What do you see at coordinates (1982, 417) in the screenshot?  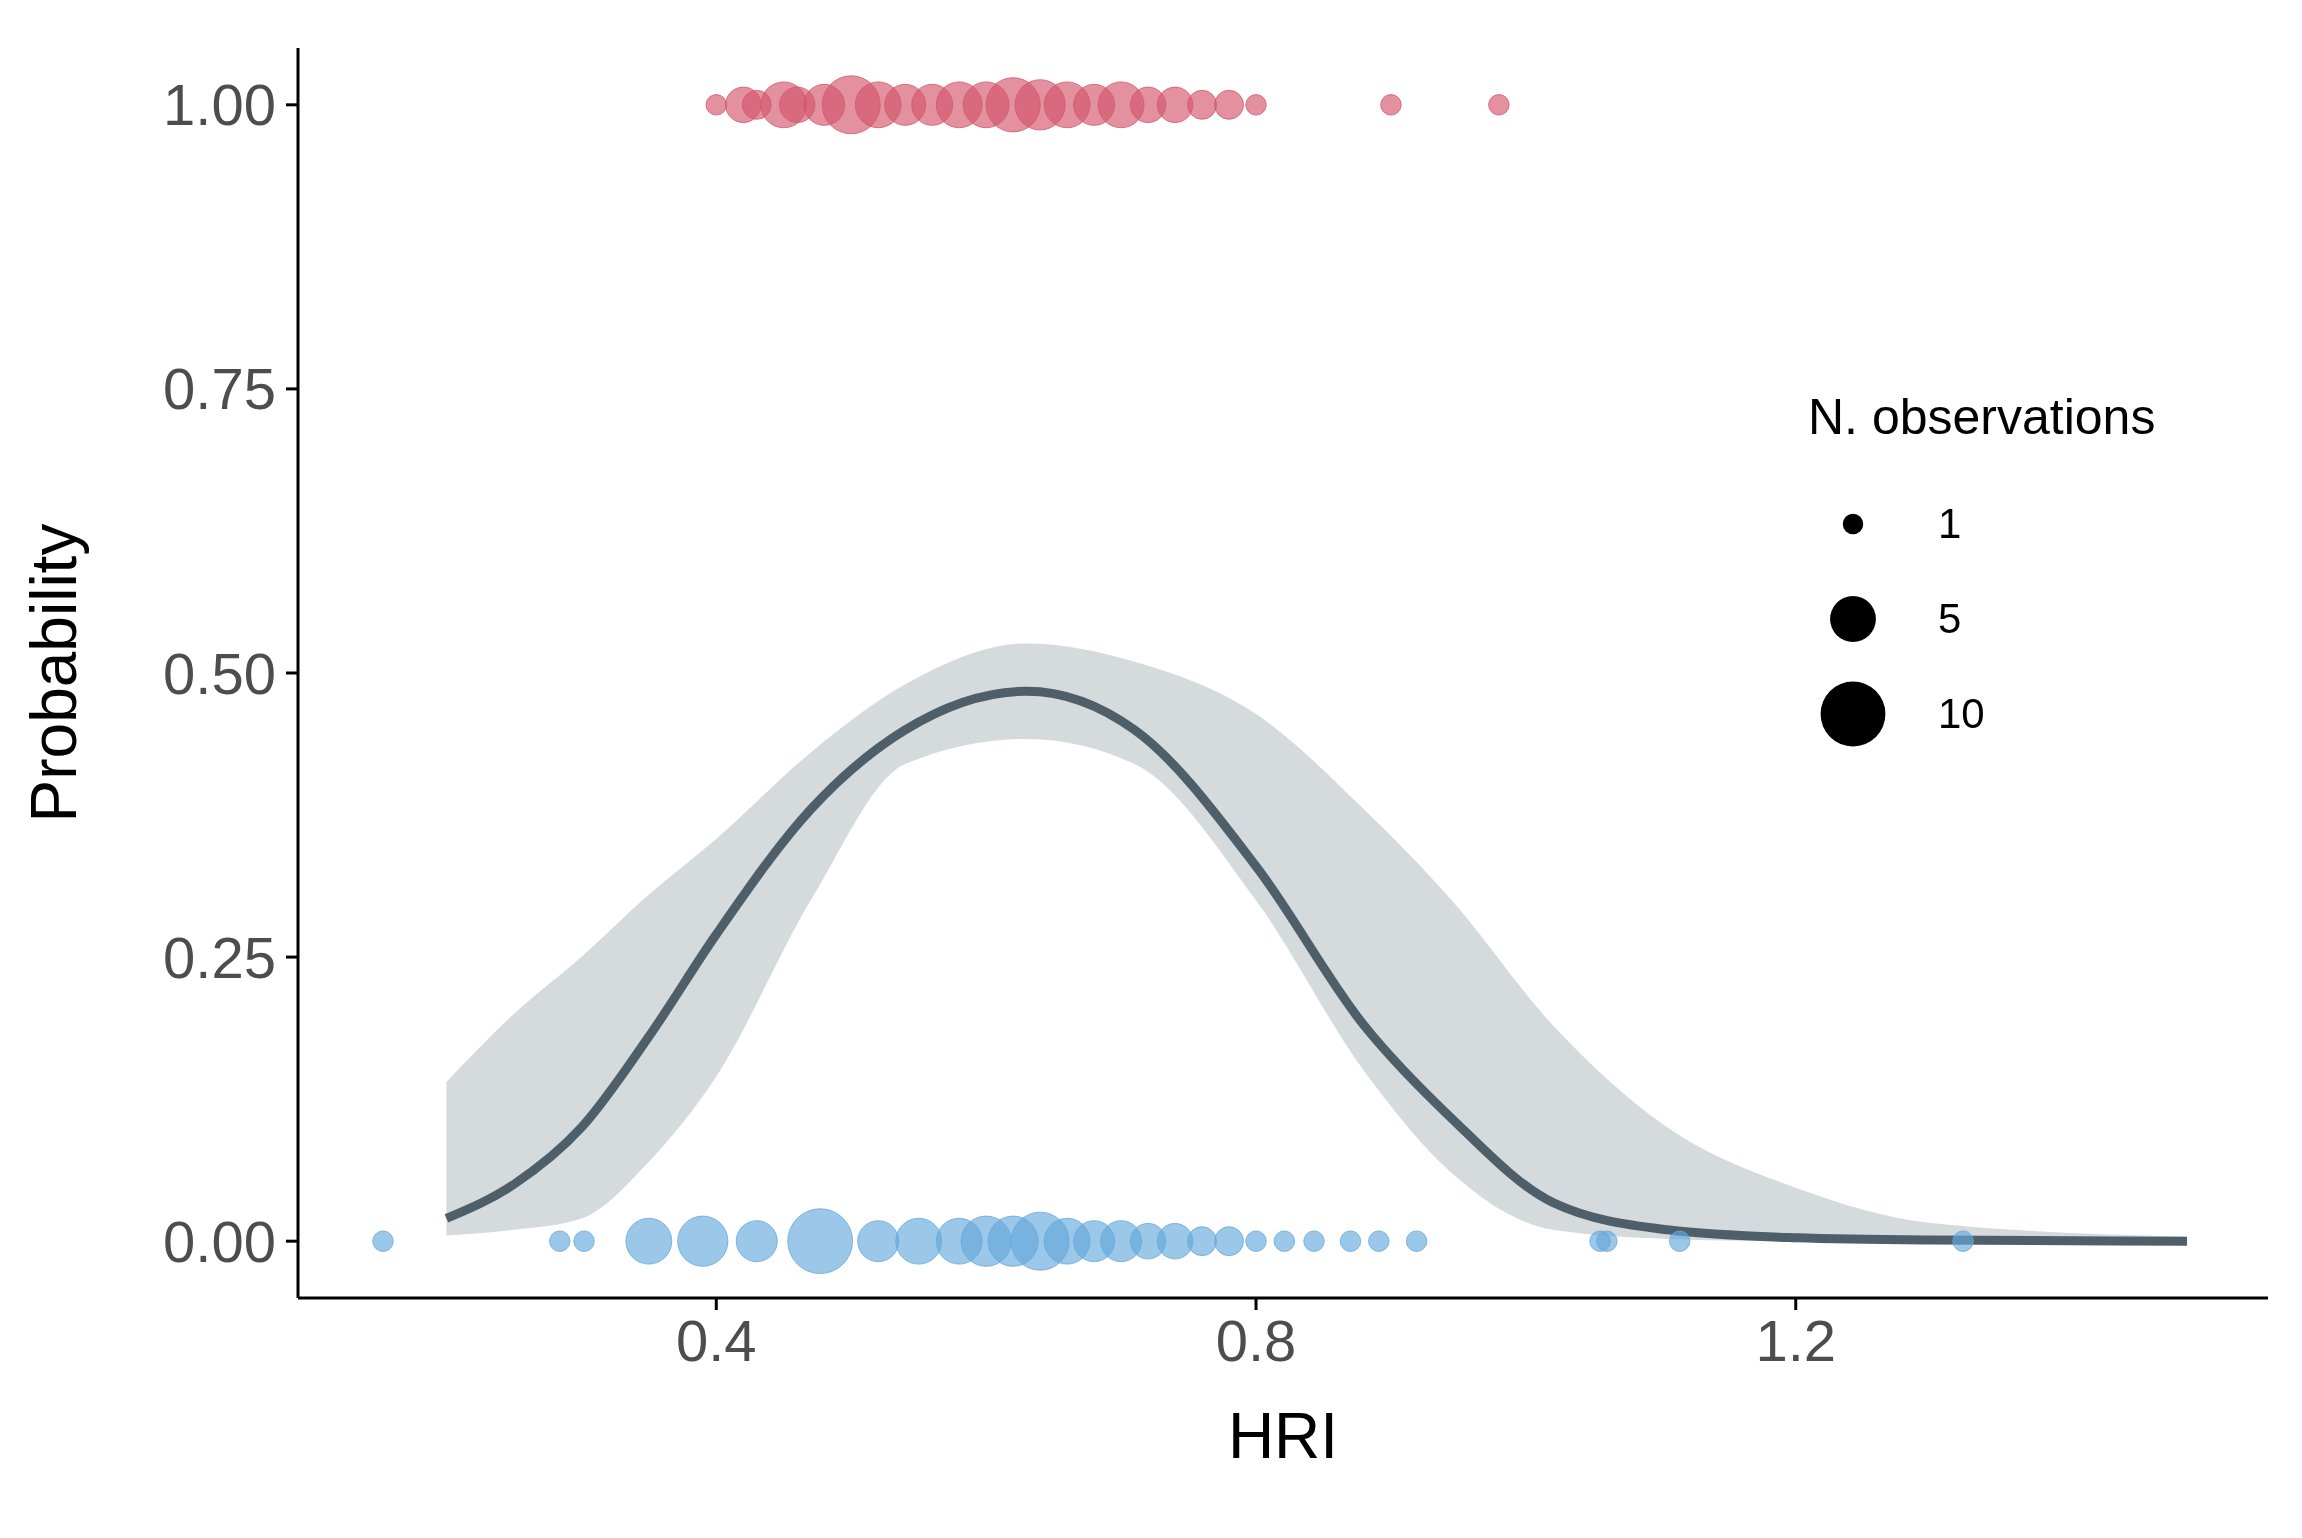 I see `legend-title: N. observations` at bounding box center [1982, 417].